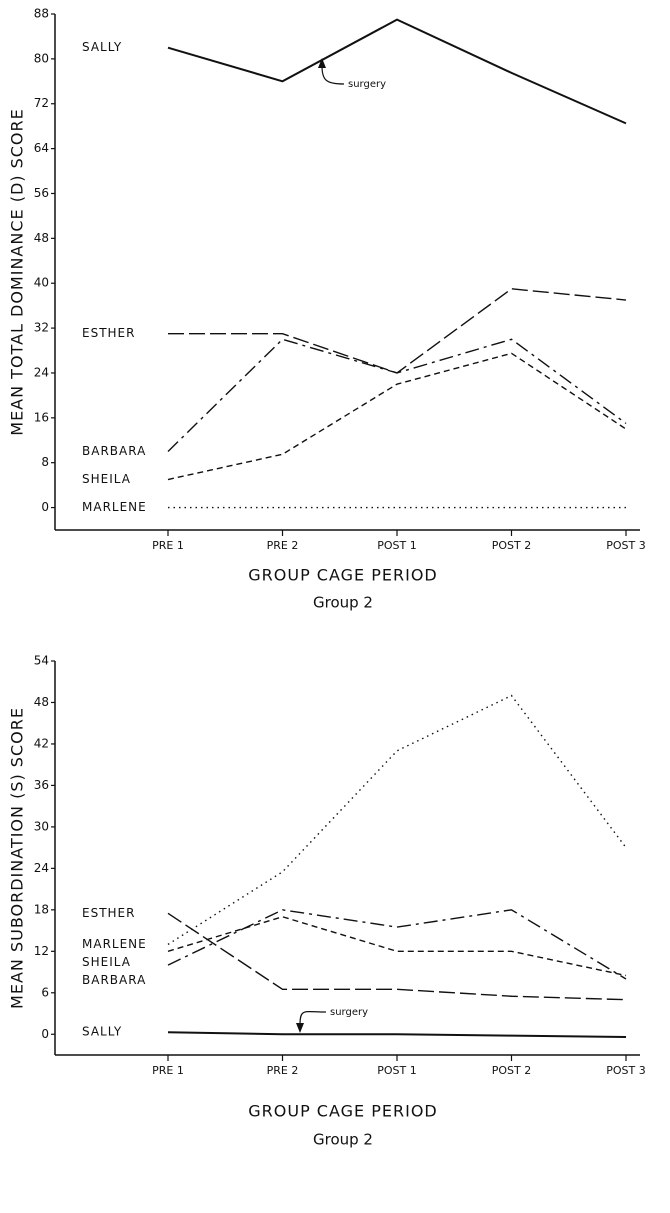 This screenshot has height=1213, width=670. Describe the element at coordinates (41, 785) in the screenshot. I see `y-tick-label: 36` at that location.